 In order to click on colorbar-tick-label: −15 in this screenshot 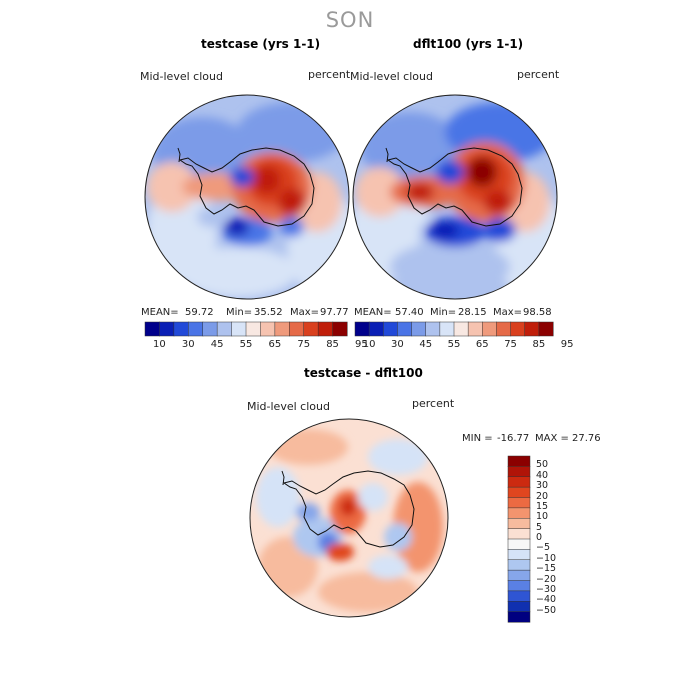, I will do `click(546, 569)`.